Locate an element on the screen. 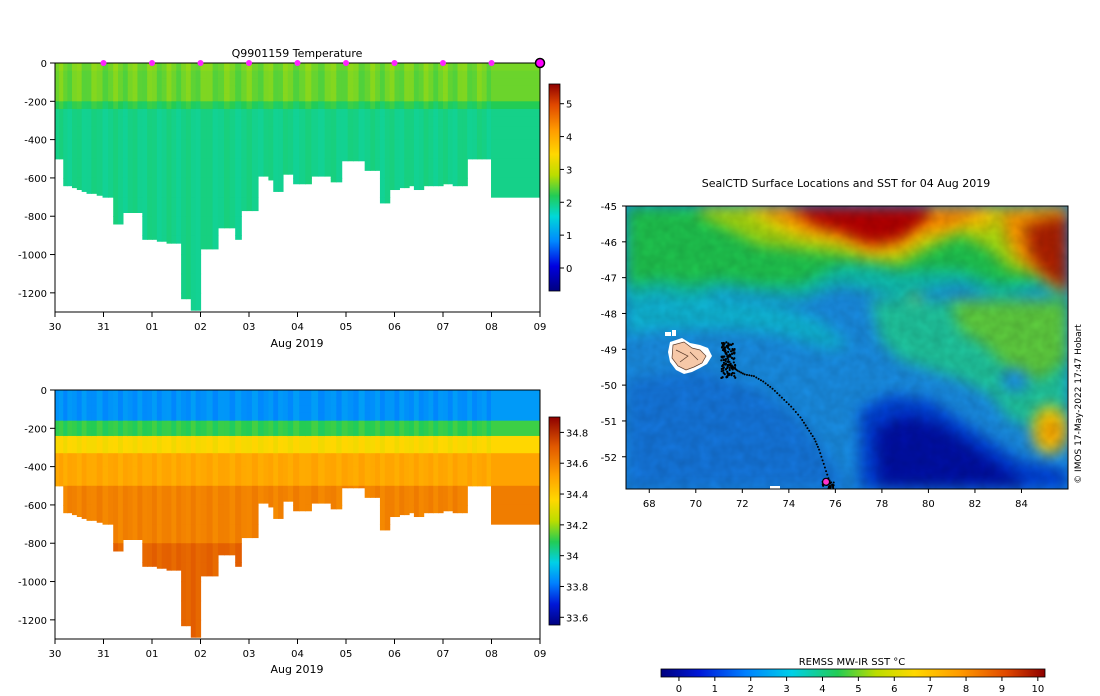  x-tick-label: 06 is located at coordinates (394, 327).